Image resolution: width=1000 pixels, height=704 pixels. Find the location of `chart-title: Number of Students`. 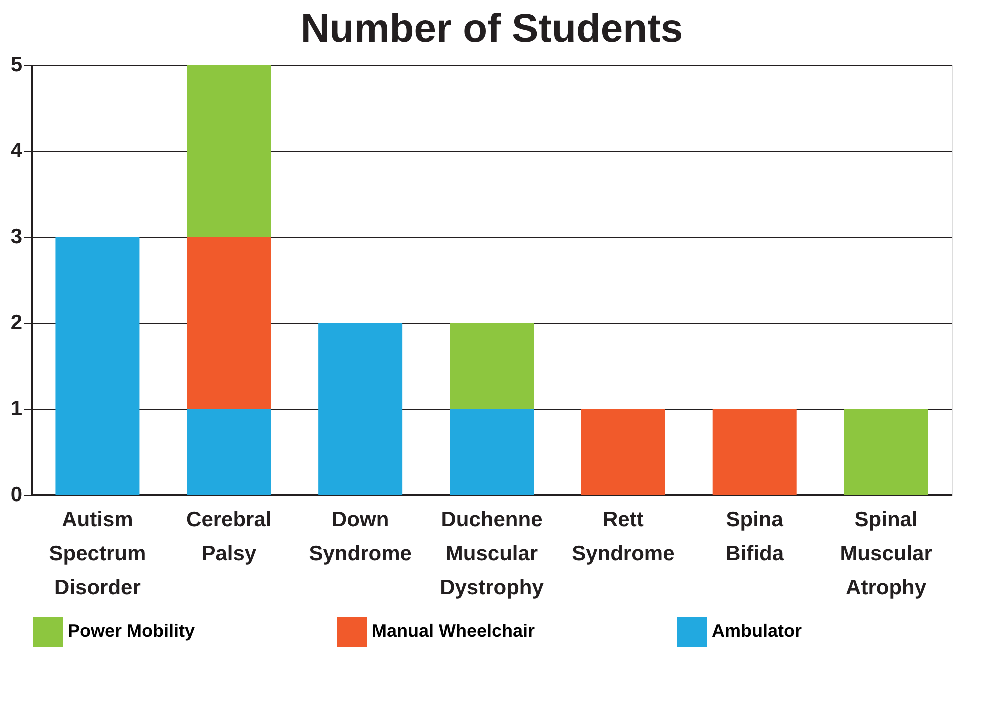

chart-title: Number of Students is located at coordinates (492, 29).